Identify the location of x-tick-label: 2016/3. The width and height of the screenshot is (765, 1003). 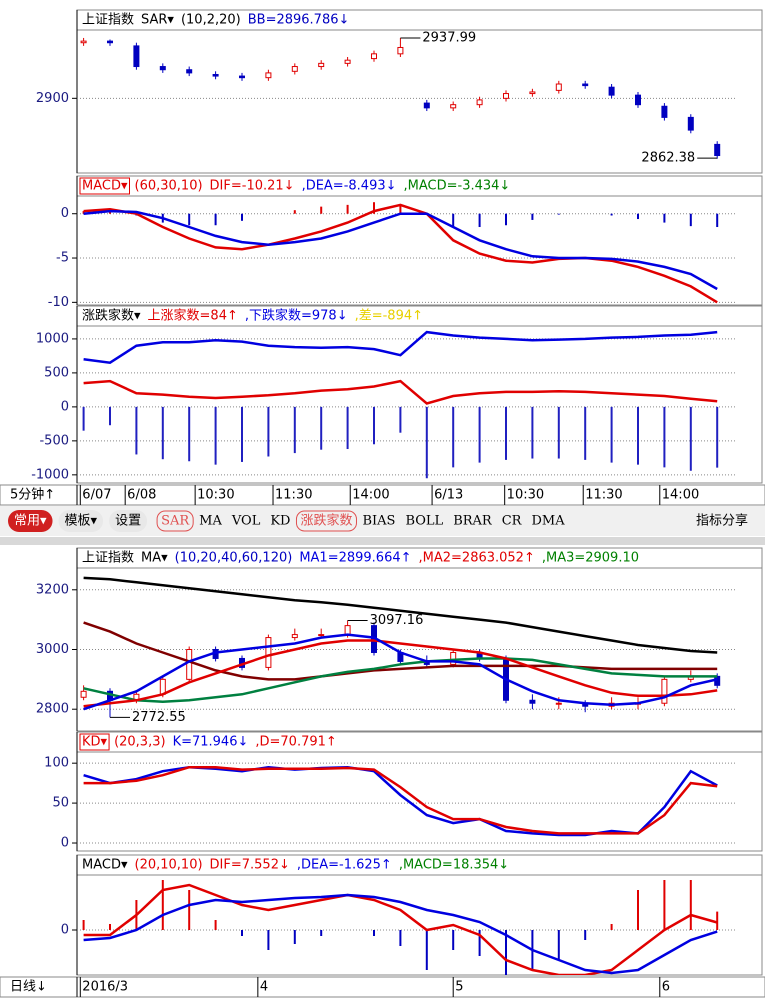
(105, 987).